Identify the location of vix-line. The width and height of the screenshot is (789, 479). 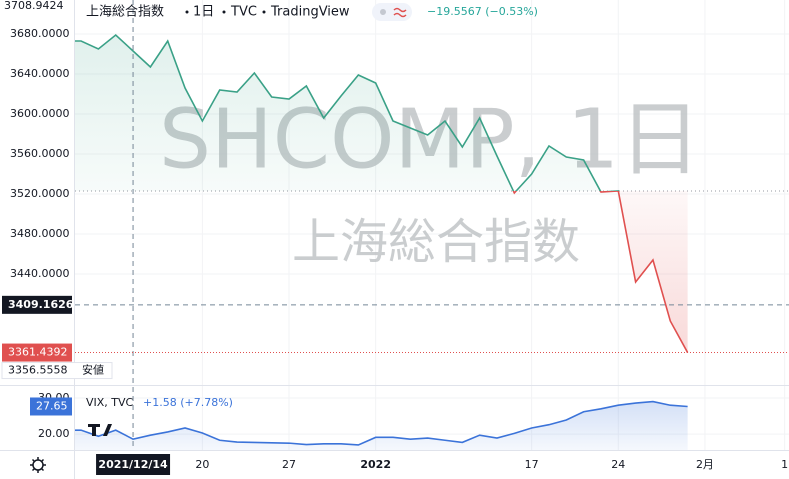
(381, 423).